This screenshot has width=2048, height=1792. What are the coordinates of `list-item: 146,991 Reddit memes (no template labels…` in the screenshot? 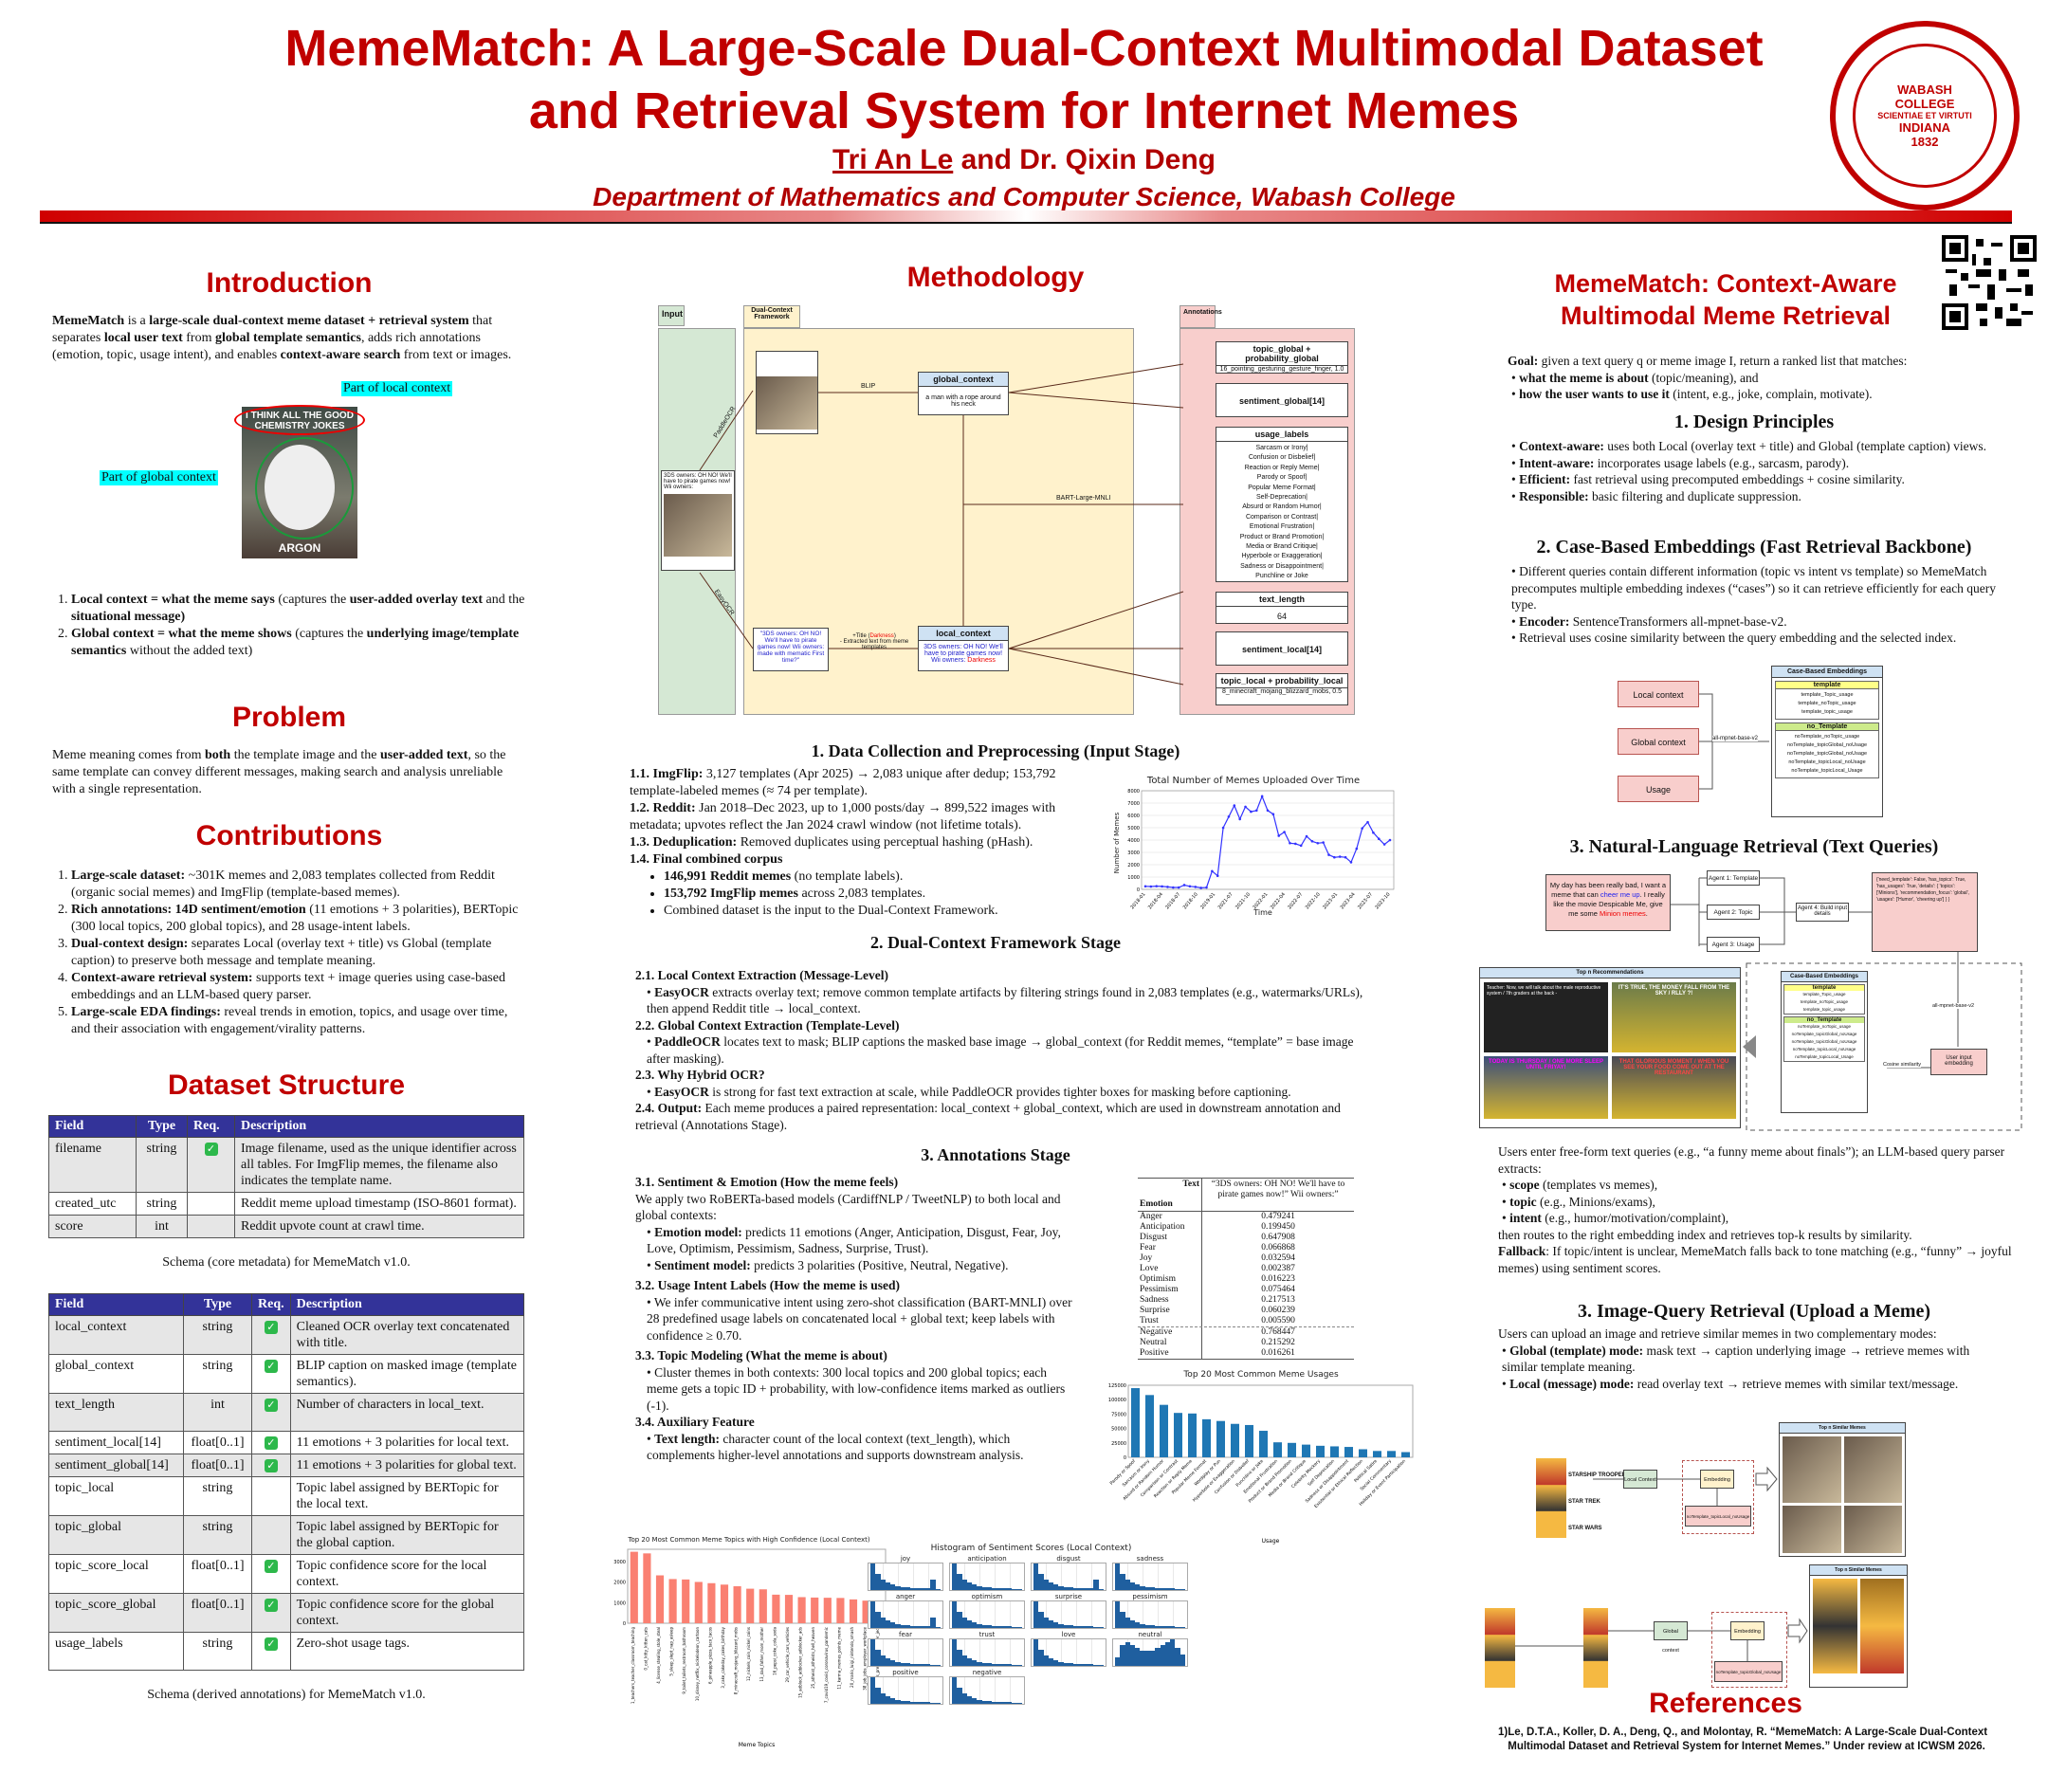 It's located at (884, 877).